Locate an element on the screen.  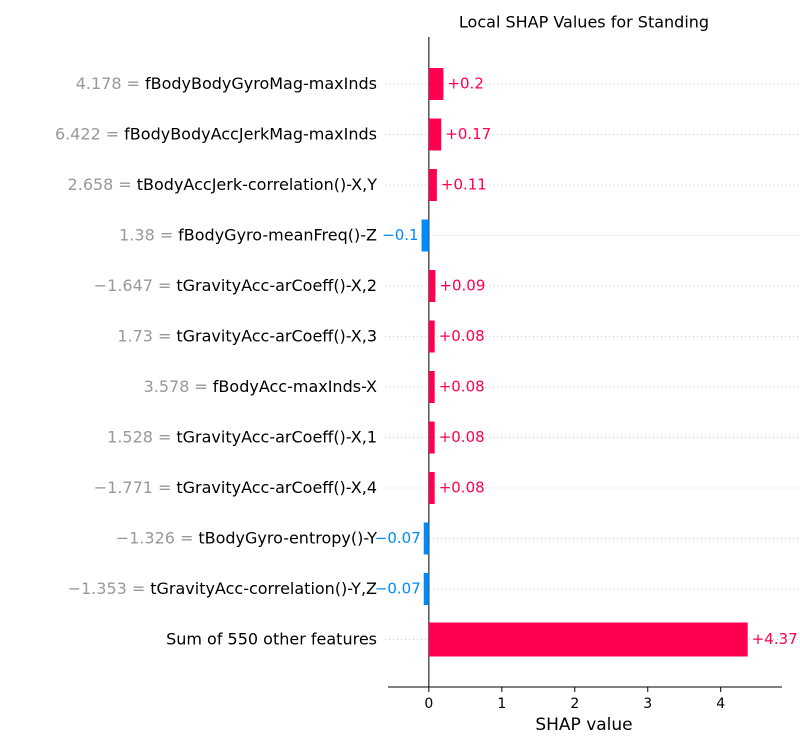
y-tick-label: 3.578 = fBodyAcc-maxInds-X is located at coordinates (260, 386).